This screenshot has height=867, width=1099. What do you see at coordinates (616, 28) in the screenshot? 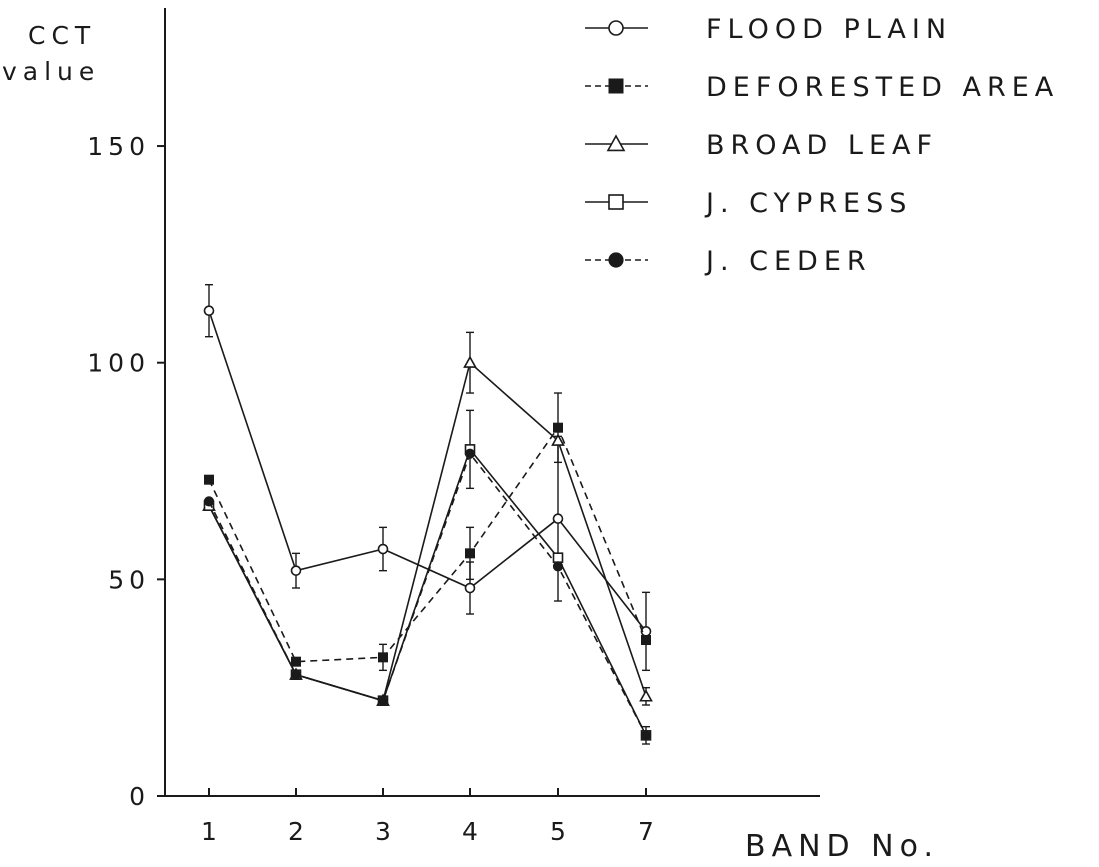
I see `legend-marker-flood-plain` at bounding box center [616, 28].